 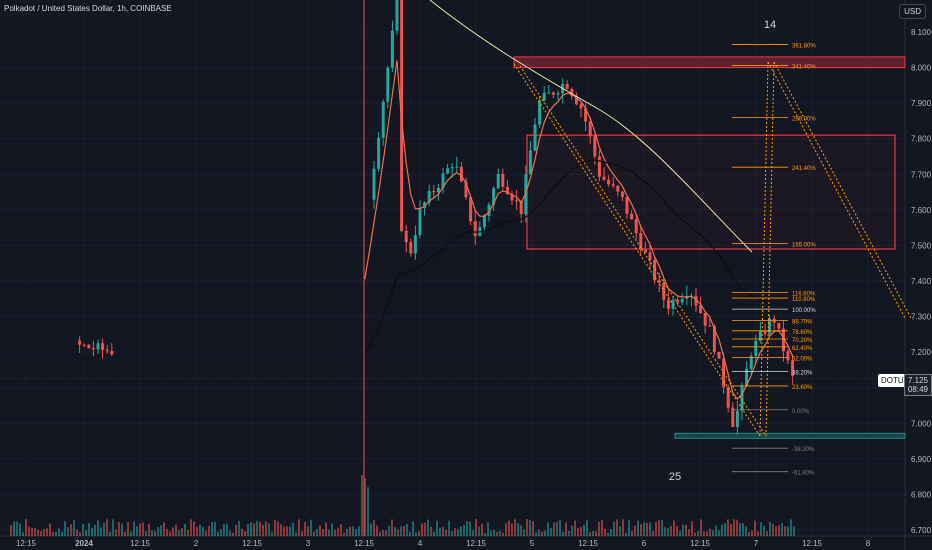 I want to click on y-tick-label: 7.200, so click(x=921, y=352).